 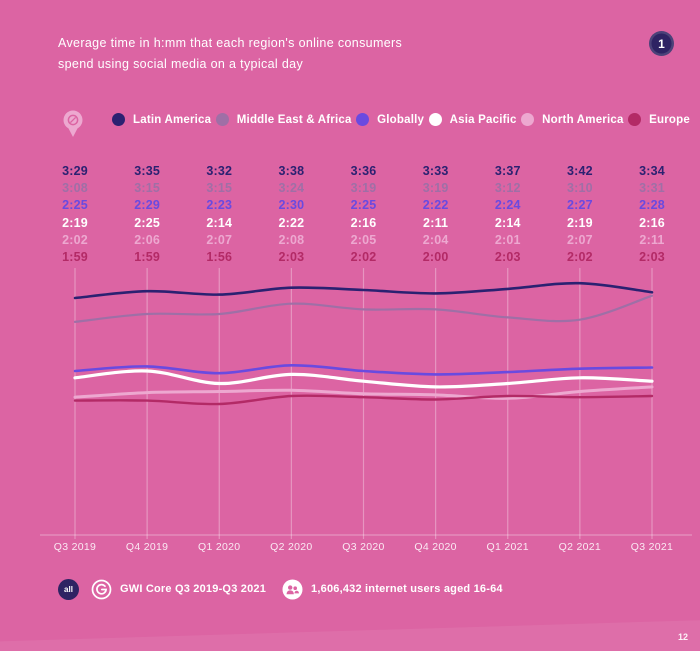 I want to click on value-label-north-america: 2:04, so click(x=435, y=239).